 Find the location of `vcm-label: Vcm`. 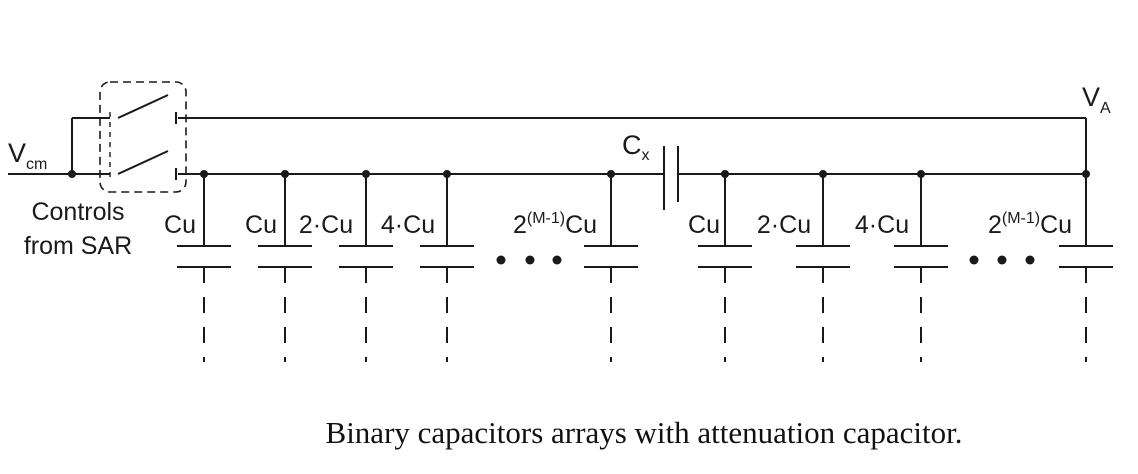

vcm-label: Vcm is located at coordinates (27, 155).